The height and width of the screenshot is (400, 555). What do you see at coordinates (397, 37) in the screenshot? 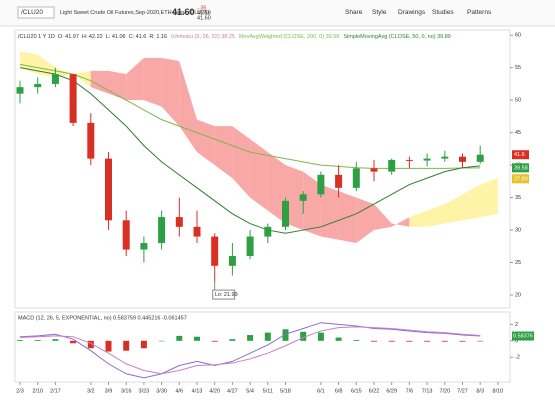
I see `study-label: SimpleMovingAvg (CLOSE, 50, 0, no) 39.89` at bounding box center [397, 37].